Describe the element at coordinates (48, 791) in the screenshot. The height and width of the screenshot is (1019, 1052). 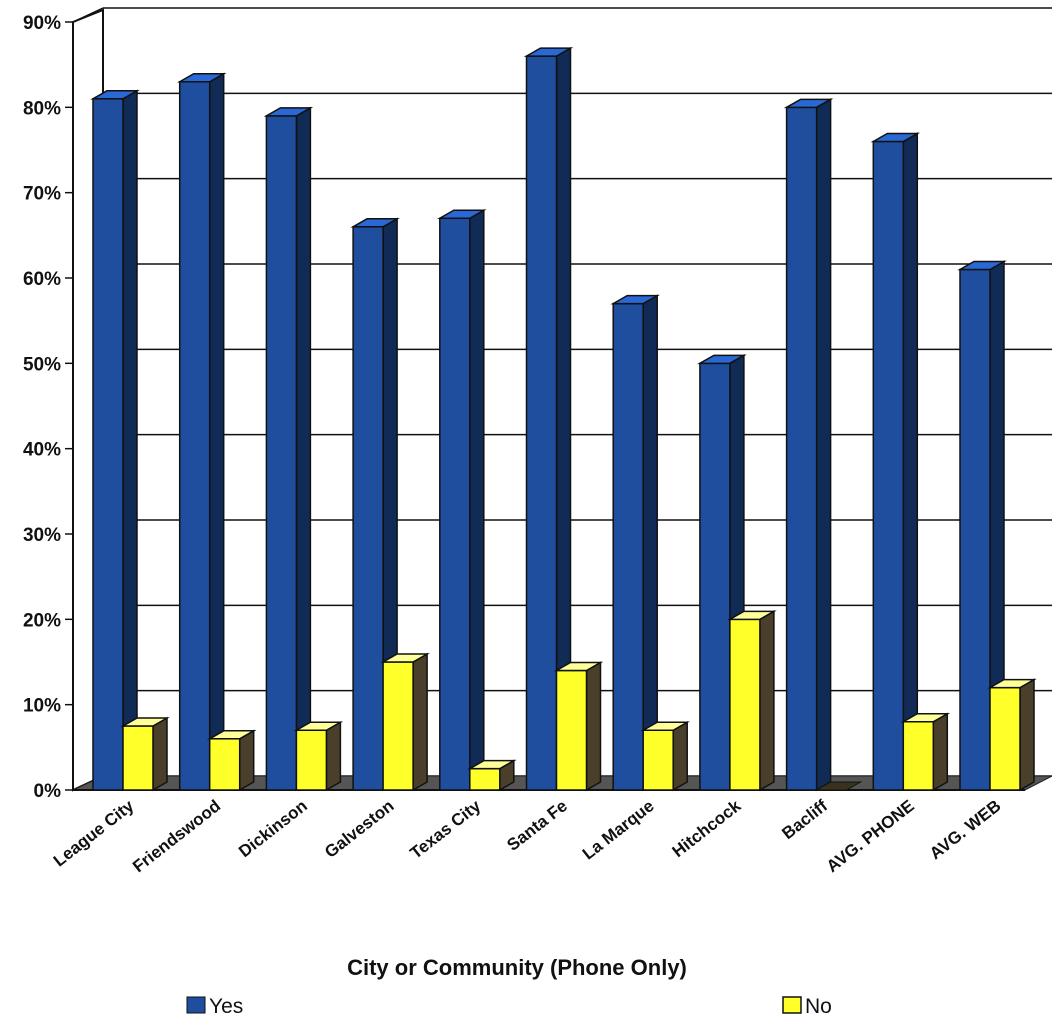
I see `y-tick-label: 0%` at that location.